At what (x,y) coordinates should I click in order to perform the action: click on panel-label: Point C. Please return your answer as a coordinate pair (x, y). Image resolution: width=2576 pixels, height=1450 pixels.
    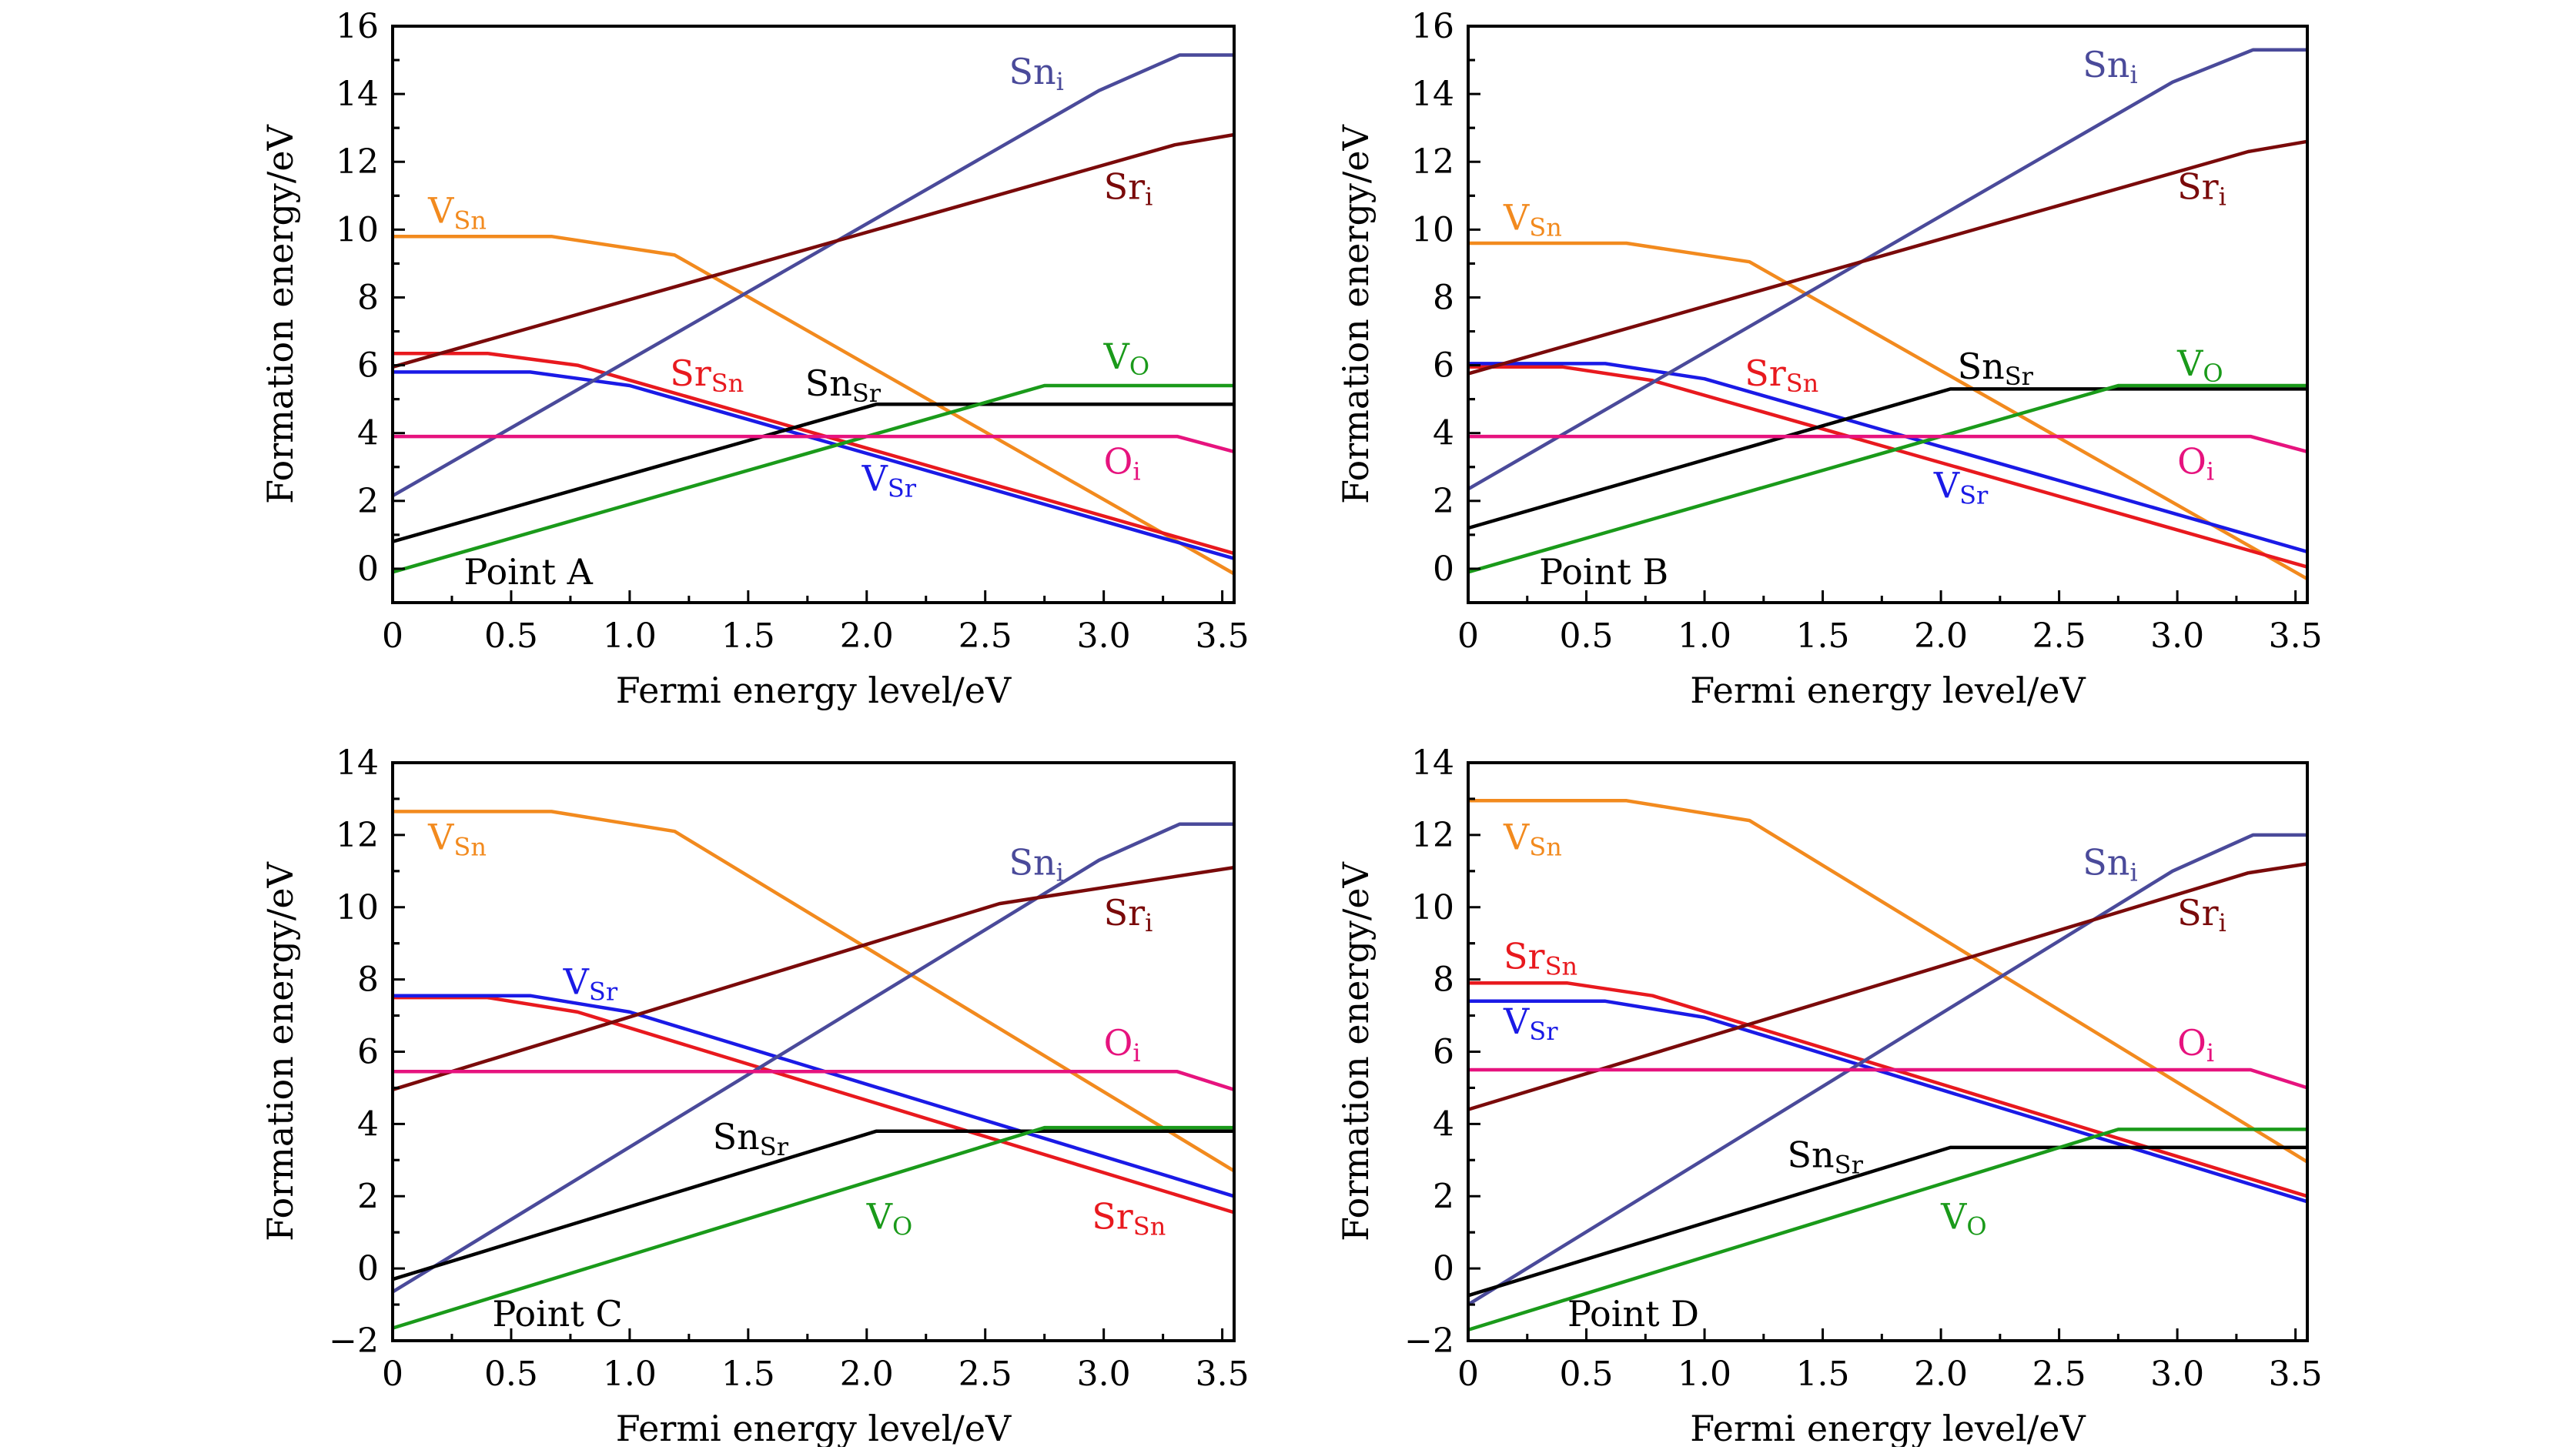
    Looking at the image, I should click on (557, 1314).